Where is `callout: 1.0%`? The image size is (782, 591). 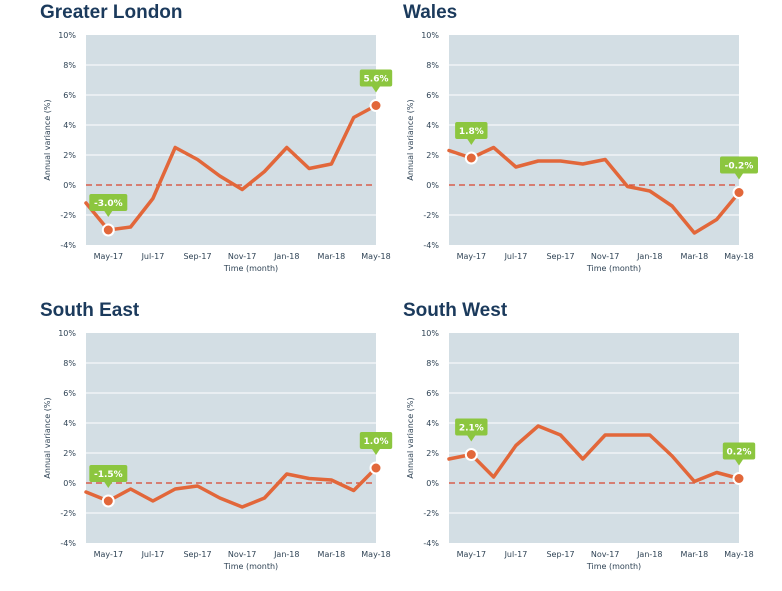 callout: 1.0% is located at coordinates (376, 453).